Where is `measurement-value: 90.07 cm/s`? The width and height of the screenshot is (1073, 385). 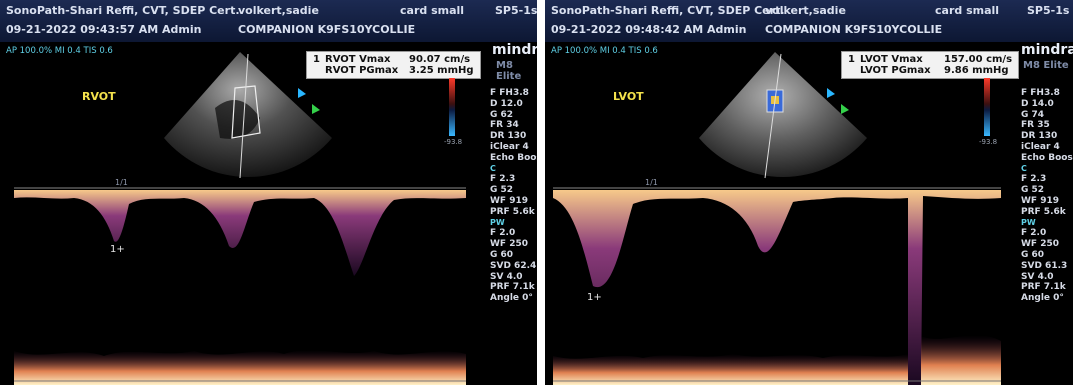 measurement-value: 90.07 cm/s is located at coordinates (440, 59).